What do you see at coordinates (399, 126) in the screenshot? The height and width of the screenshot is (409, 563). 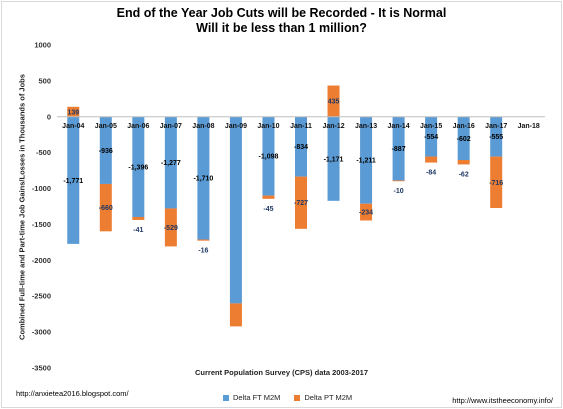 I see `x-tick-label: Jan-14` at bounding box center [399, 126].